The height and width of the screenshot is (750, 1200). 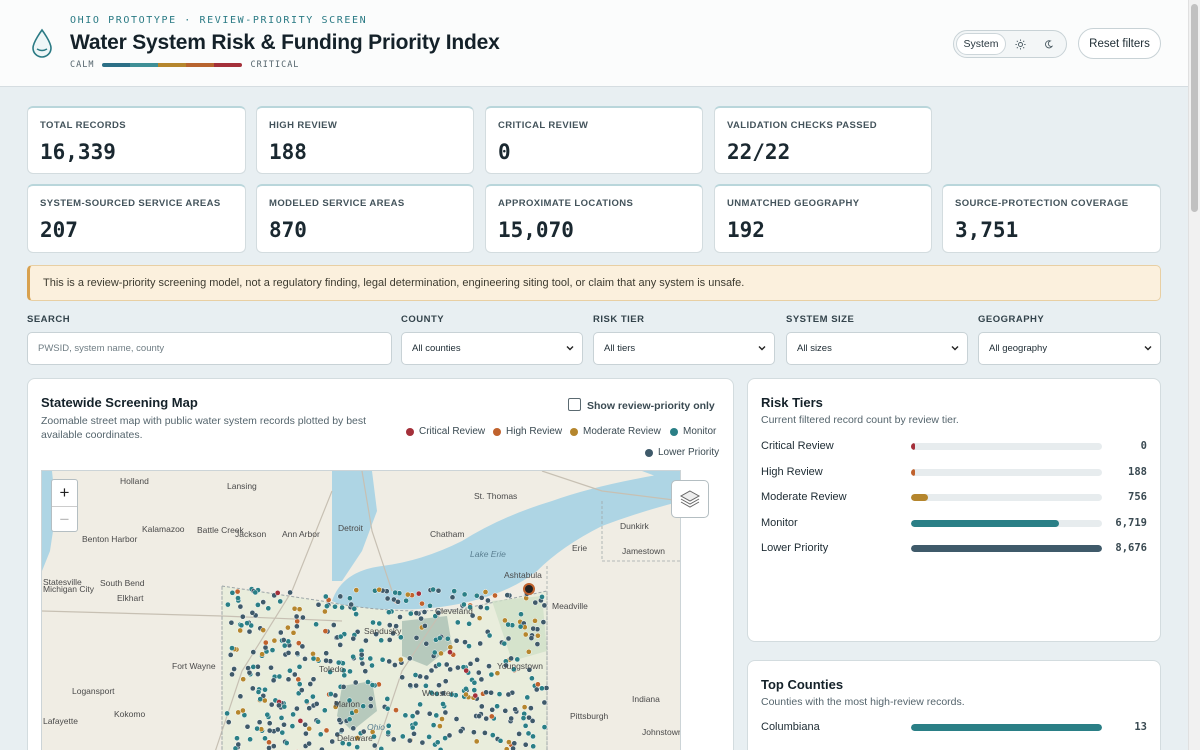 I want to click on zoom-in-button: +, so click(x=64, y=492).